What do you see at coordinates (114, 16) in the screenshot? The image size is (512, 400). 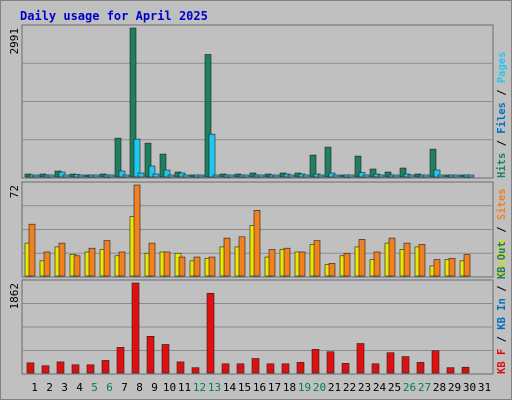 I see `chart-title: Daily usage for April 2025` at bounding box center [114, 16].